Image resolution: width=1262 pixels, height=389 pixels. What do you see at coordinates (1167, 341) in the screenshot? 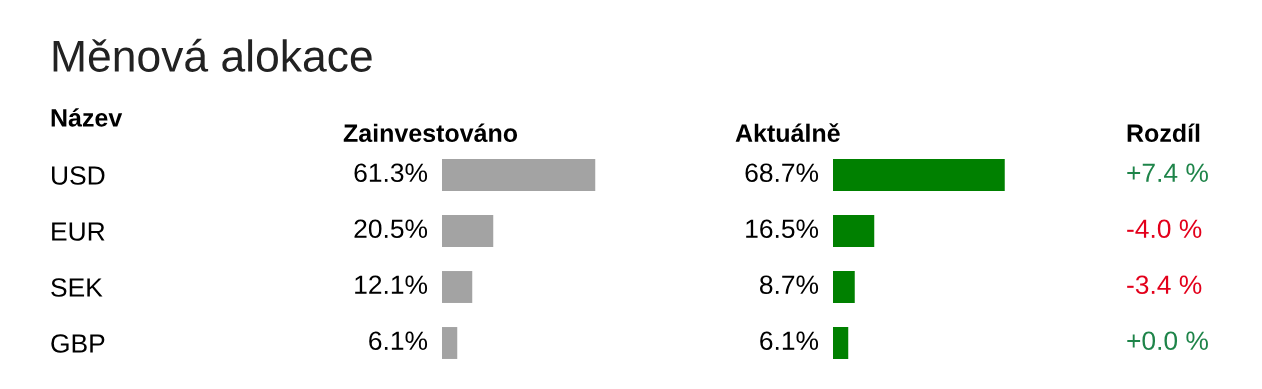
I see `text: +0.0 %` at bounding box center [1167, 341].